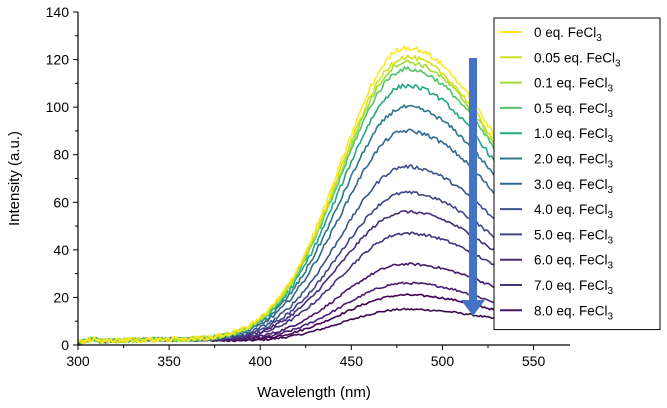 The image size is (667, 408). Describe the element at coordinates (574, 85) in the screenshot. I see `legend-label: 0.1 eq. FeCl3` at that location.